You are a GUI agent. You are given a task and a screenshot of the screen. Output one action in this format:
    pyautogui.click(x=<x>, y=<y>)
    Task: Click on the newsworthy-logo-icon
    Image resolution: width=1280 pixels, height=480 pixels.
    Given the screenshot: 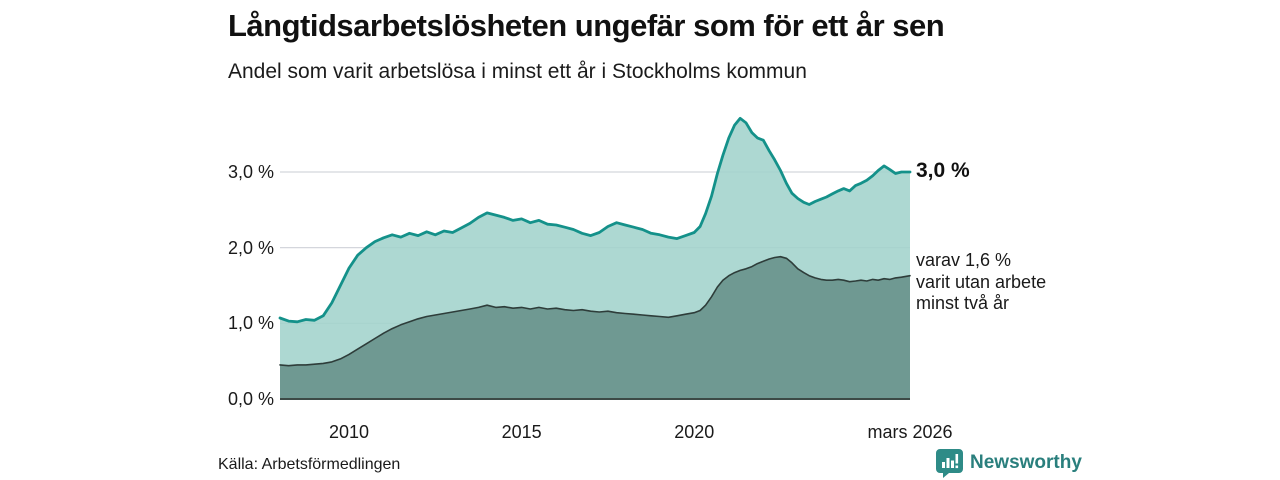 What is the action you would take?
    pyautogui.click(x=949, y=463)
    